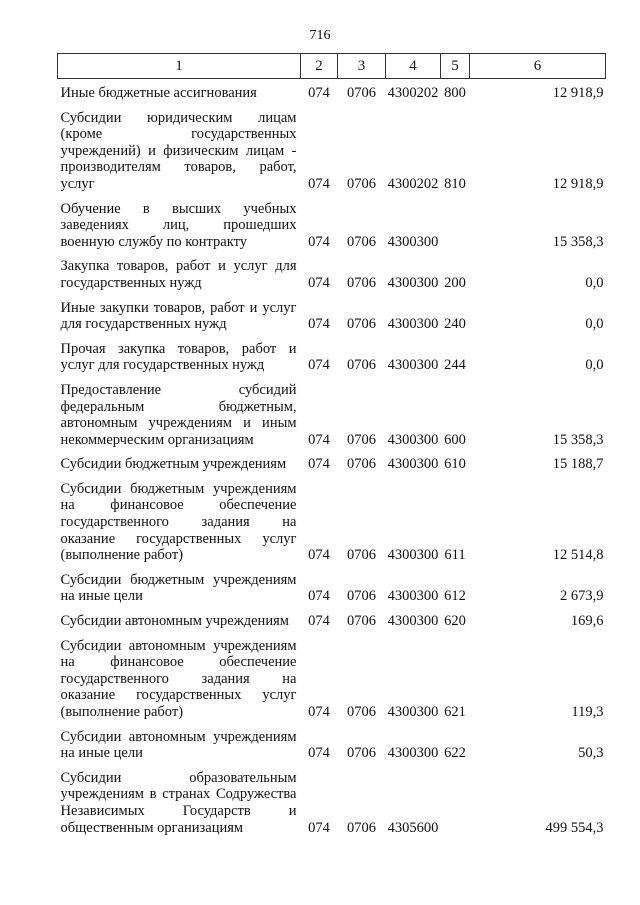 The height and width of the screenshot is (905, 640). Describe the element at coordinates (178, 208) in the screenshot. I see `description-line: Обучение в высших учебных` at that location.